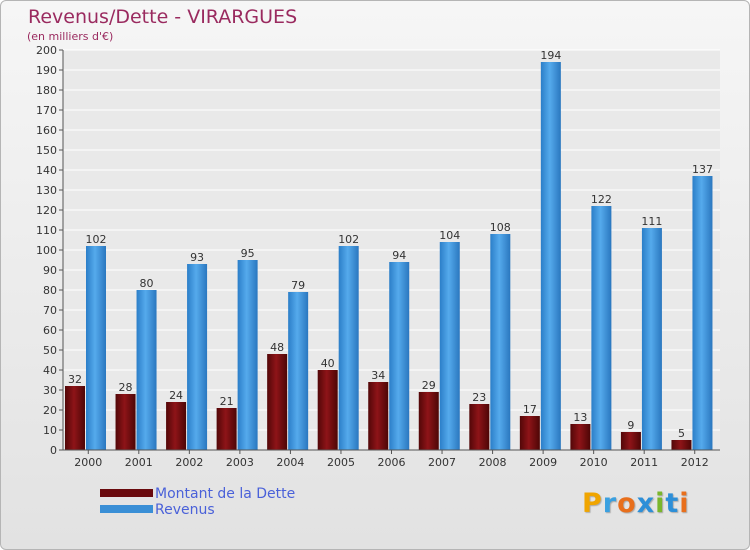 The height and width of the screenshot is (550, 750). I want to click on logo-letter: r, so click(610, 503).